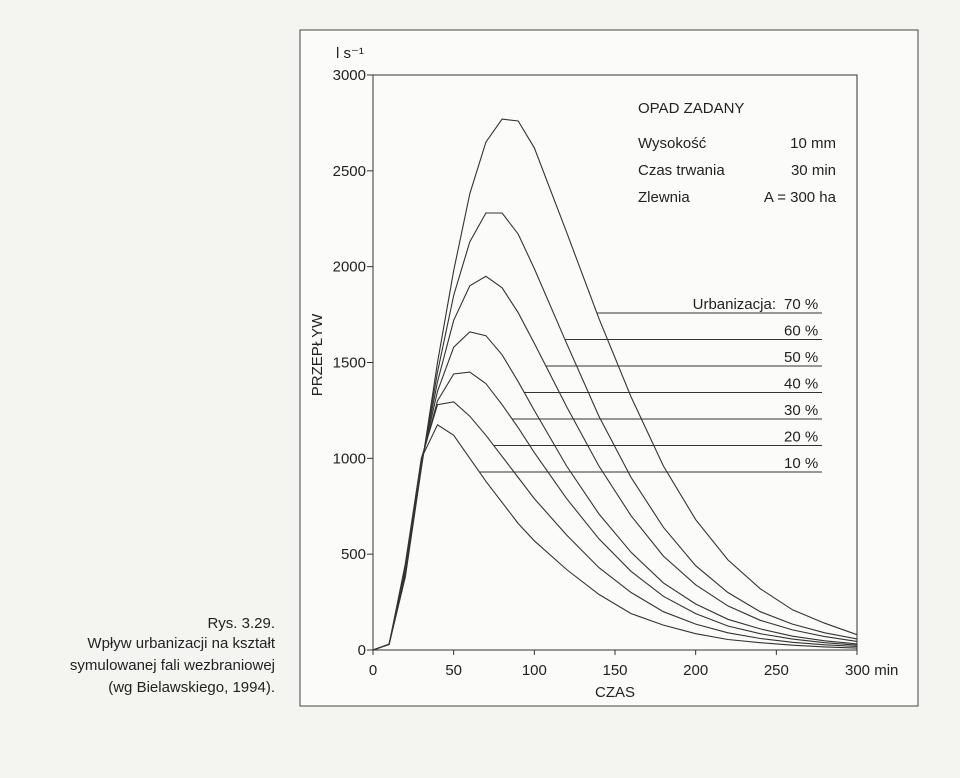 Image resolution: width=960 pixels, height=778 pixels. I want to click on y-tick-label: 2500, so click(349, 171).